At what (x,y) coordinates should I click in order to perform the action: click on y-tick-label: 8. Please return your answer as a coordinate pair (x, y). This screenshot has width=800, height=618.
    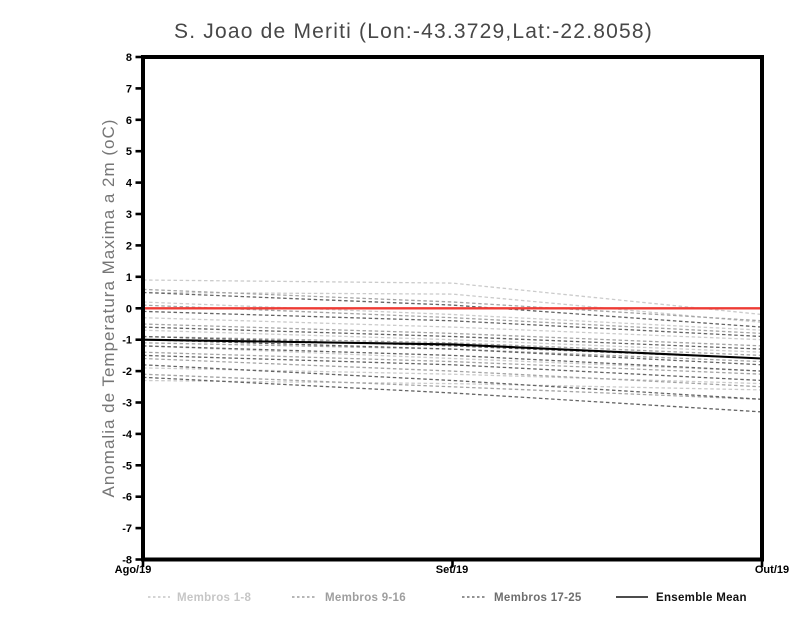
    Looking at the image, I should click on (129, 58).